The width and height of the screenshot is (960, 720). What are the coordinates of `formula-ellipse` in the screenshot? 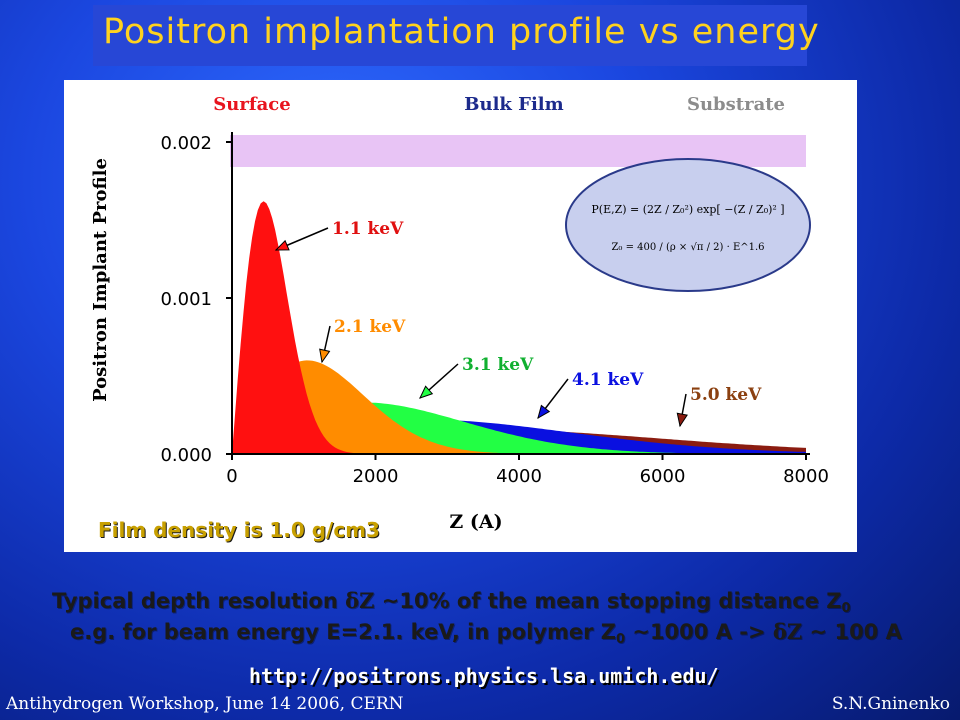 It's located at (688, 225).